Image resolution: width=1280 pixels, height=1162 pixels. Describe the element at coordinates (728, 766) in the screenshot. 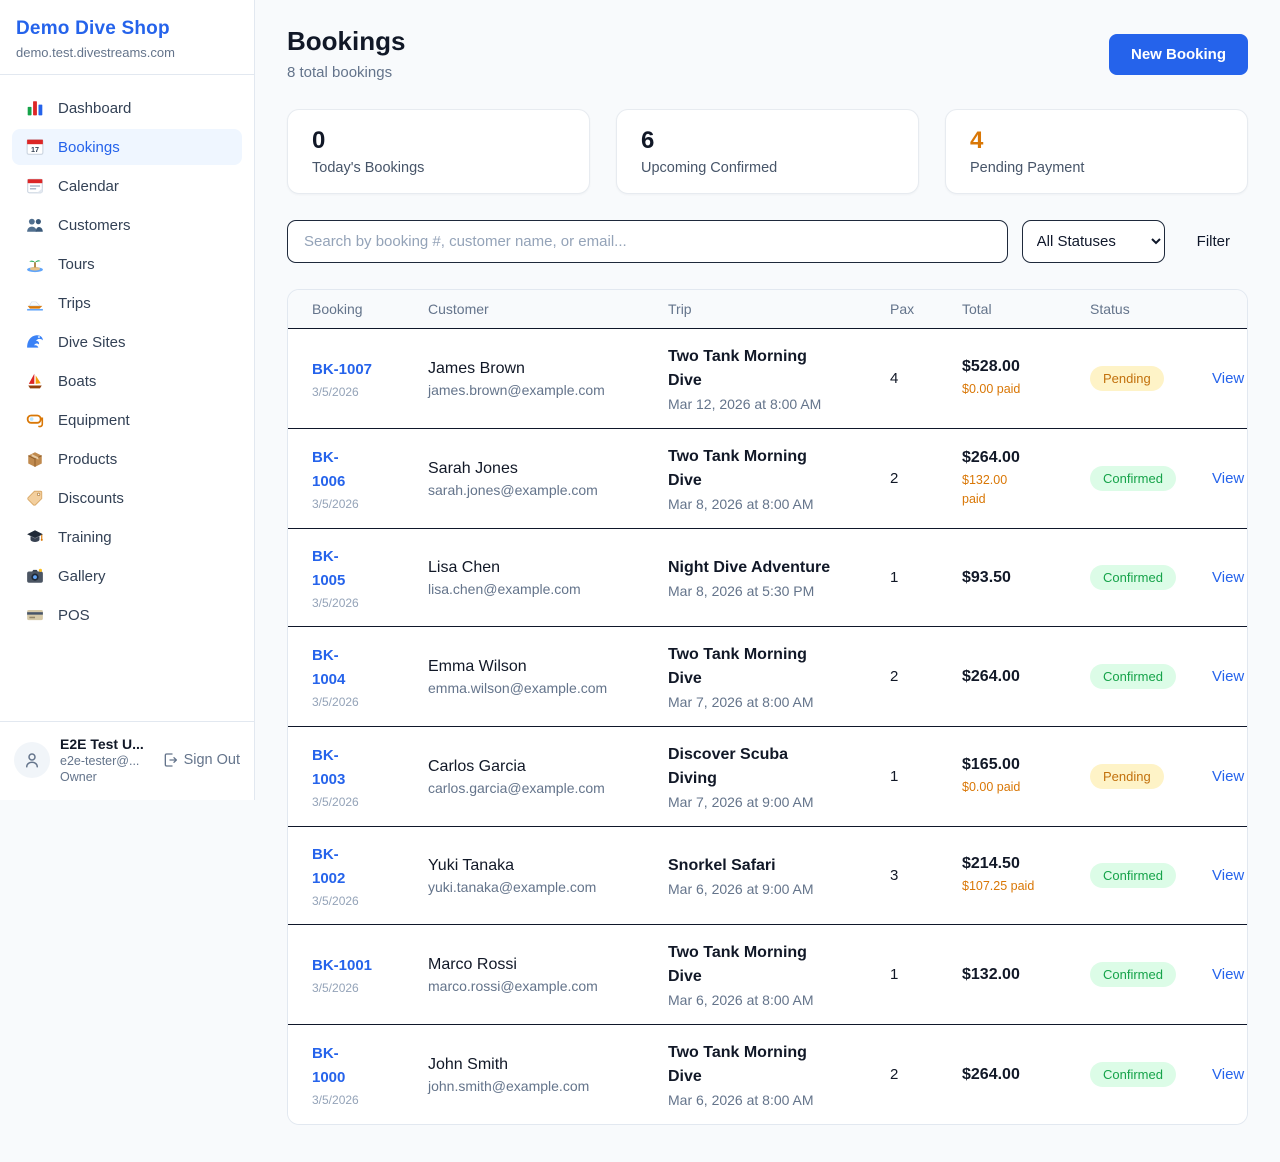

I see `trip-name: Discover Scuba Diving` at that location.